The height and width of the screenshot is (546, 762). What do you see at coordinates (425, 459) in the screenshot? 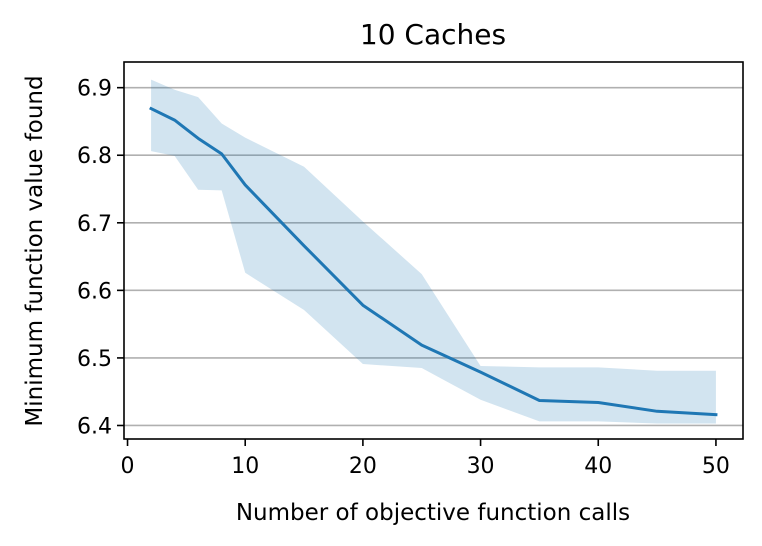
I see `x-axis-ticks: 0 10 20 30 40 50` at bounding box center [425, 459].